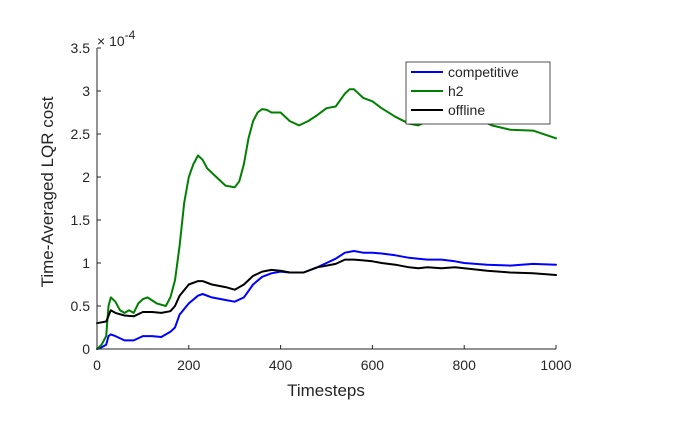 The image size is (676, 423). Describe the element at coordinates (483, 72) in the screenshot. I see `legend-label-competitive: competitive` at that location.